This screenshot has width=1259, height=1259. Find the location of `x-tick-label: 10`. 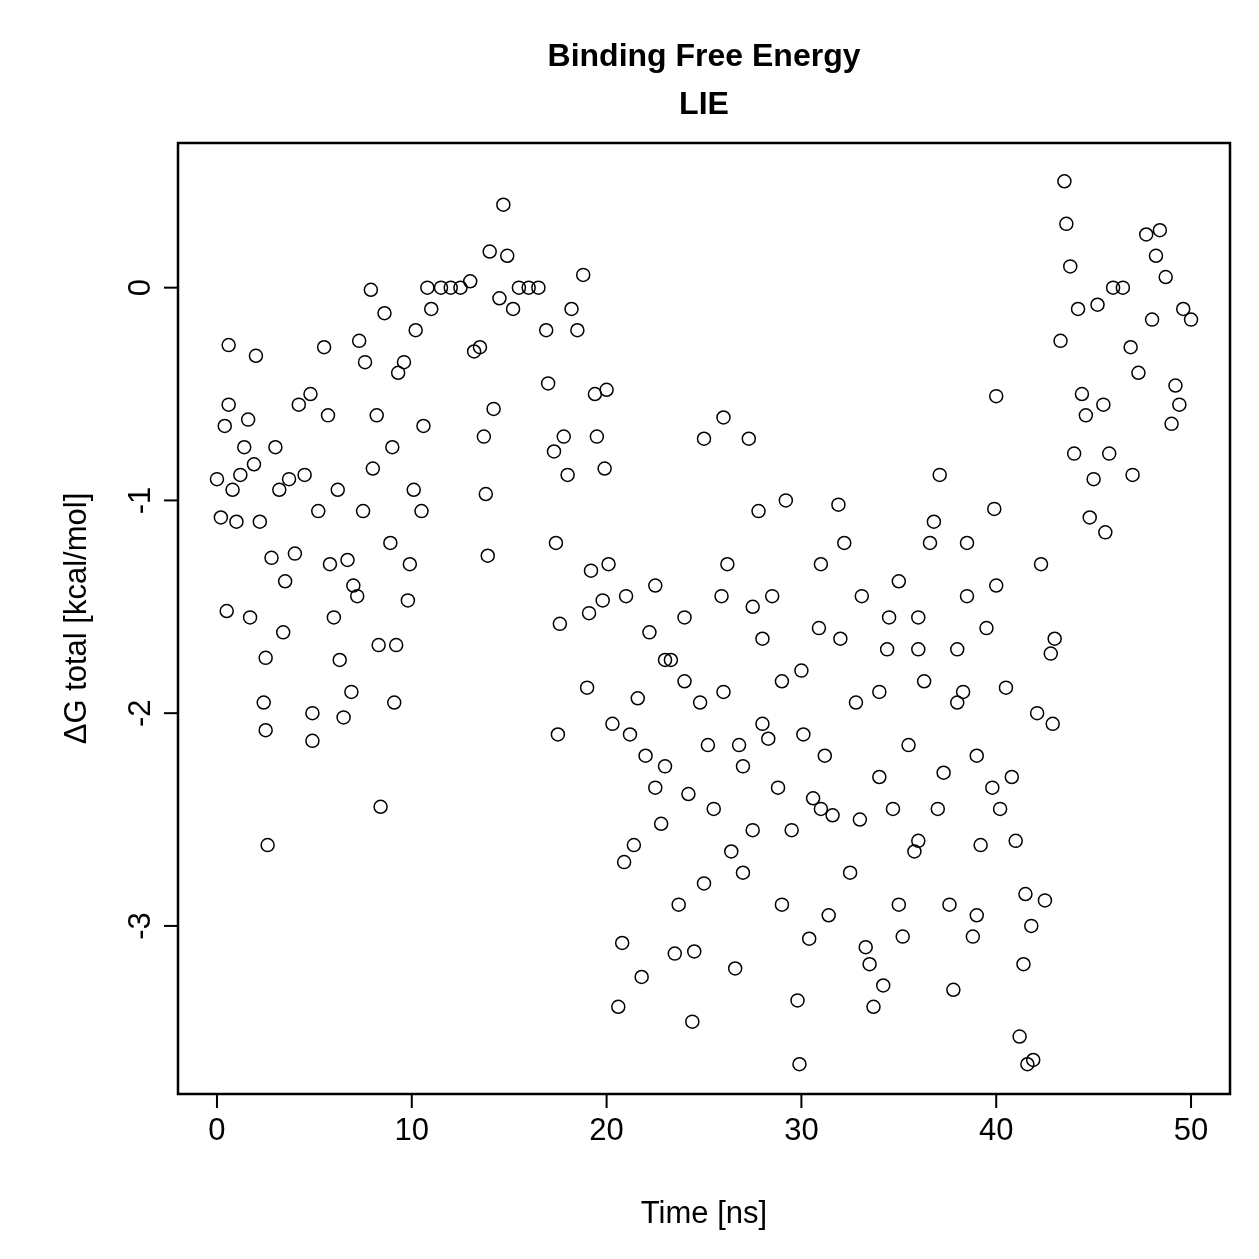

x-tick-label: 10 is located at coordinates (412, 1129).